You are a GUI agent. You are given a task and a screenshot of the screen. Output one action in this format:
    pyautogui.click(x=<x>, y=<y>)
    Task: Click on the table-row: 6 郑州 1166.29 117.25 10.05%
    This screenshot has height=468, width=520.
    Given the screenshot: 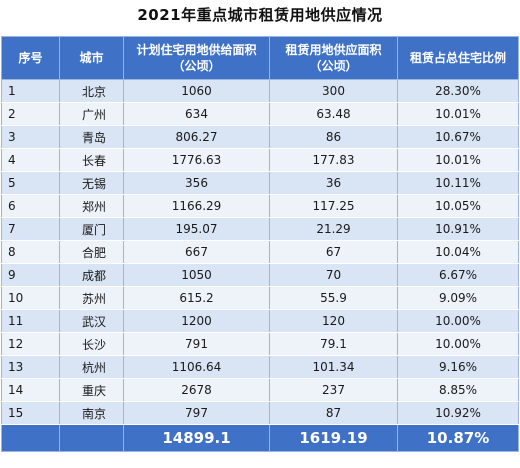 What is the action you would take?
    pyautogui.click(x=260, y=206)
    